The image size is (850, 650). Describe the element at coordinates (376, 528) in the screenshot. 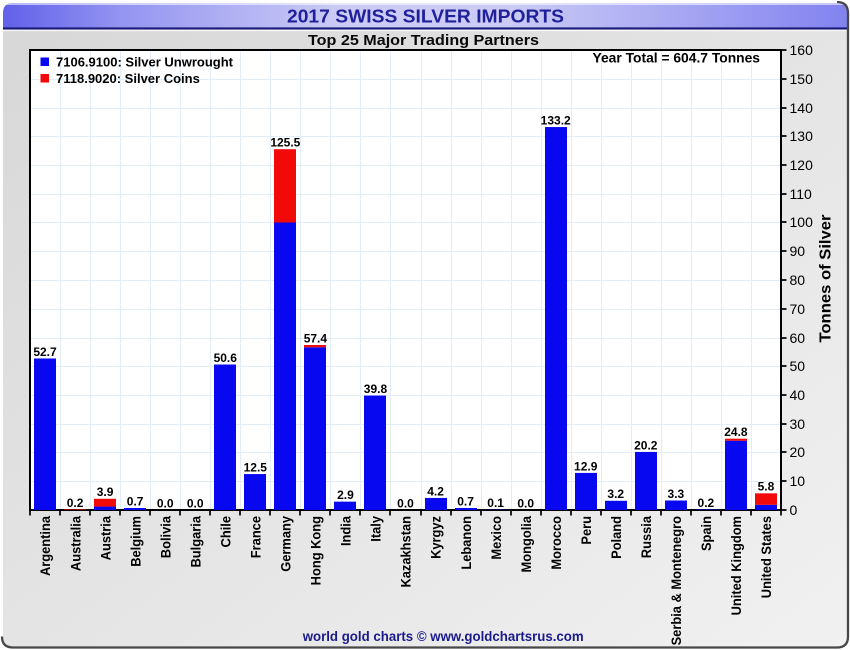

I see `svg-text: Italy` at that location.